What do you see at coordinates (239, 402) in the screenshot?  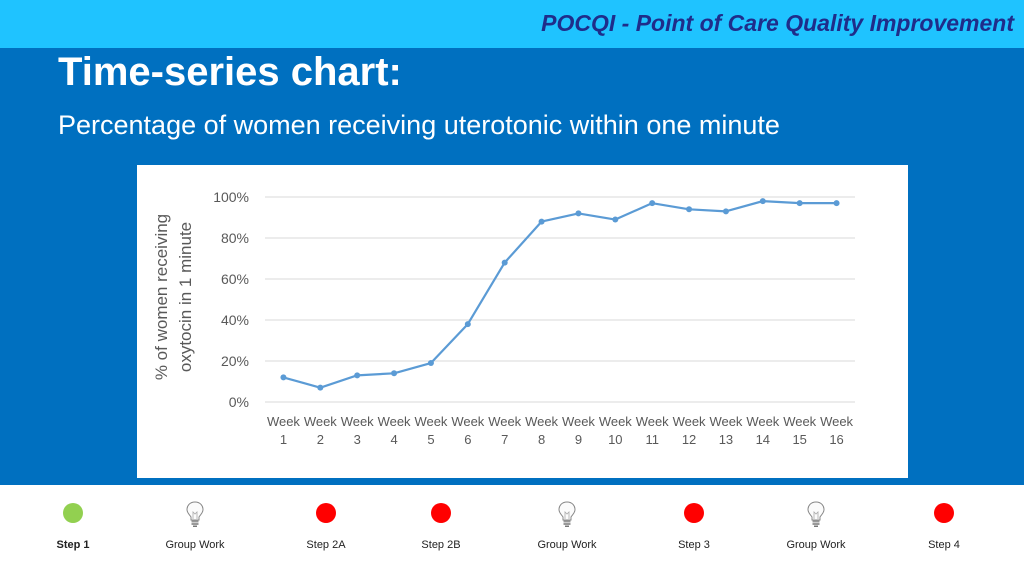 I see `y-tick-label: 0%` at bounding box center [239, 402].